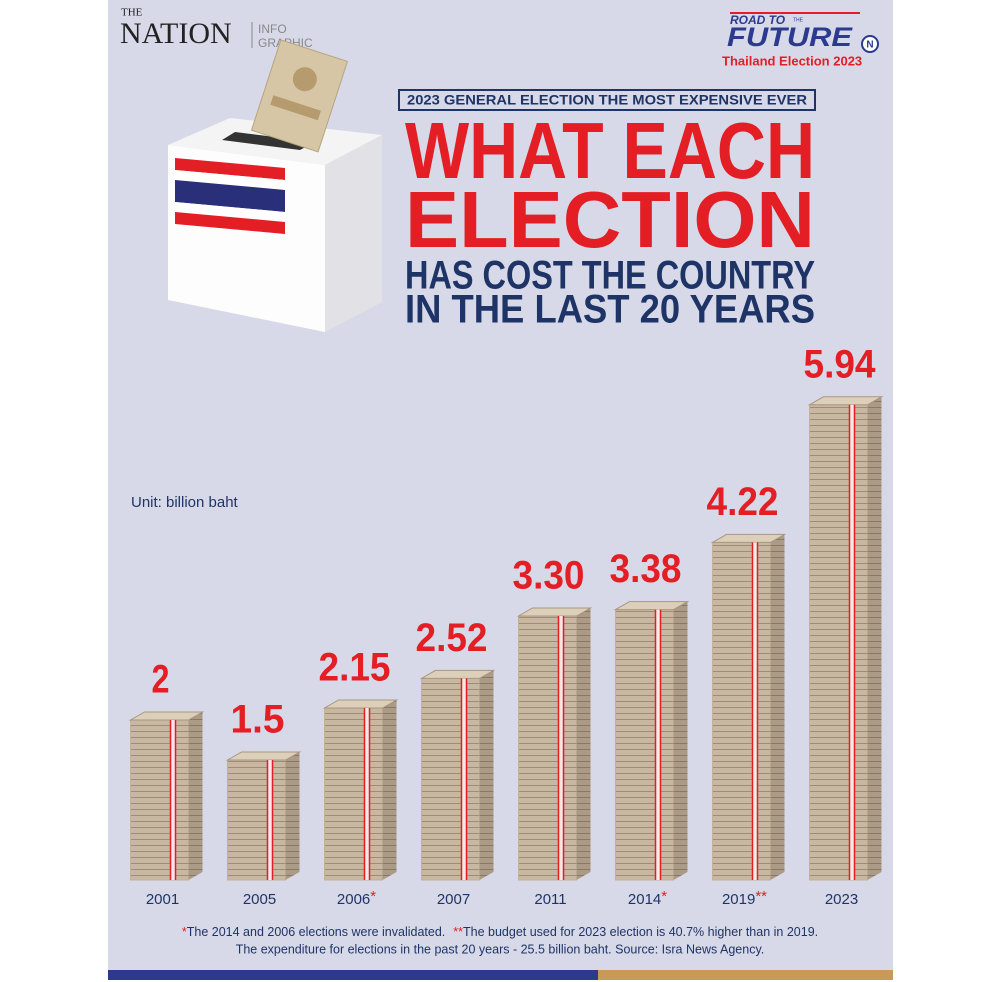 Image resolution: width=1000 pixels, height=982 pixels. I want to click on value-label: 3.30, so click(549, 576).